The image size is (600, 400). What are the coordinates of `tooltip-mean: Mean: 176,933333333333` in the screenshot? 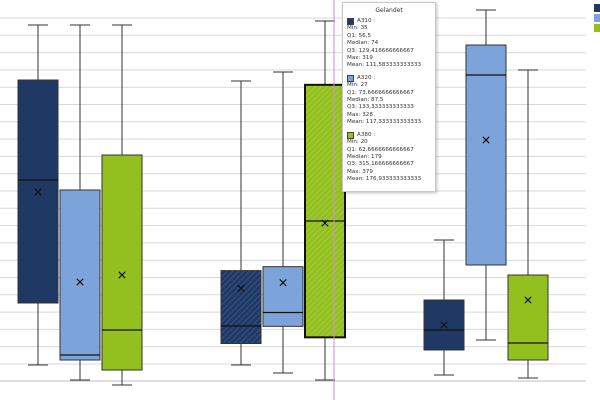 It's located at (384, 179).